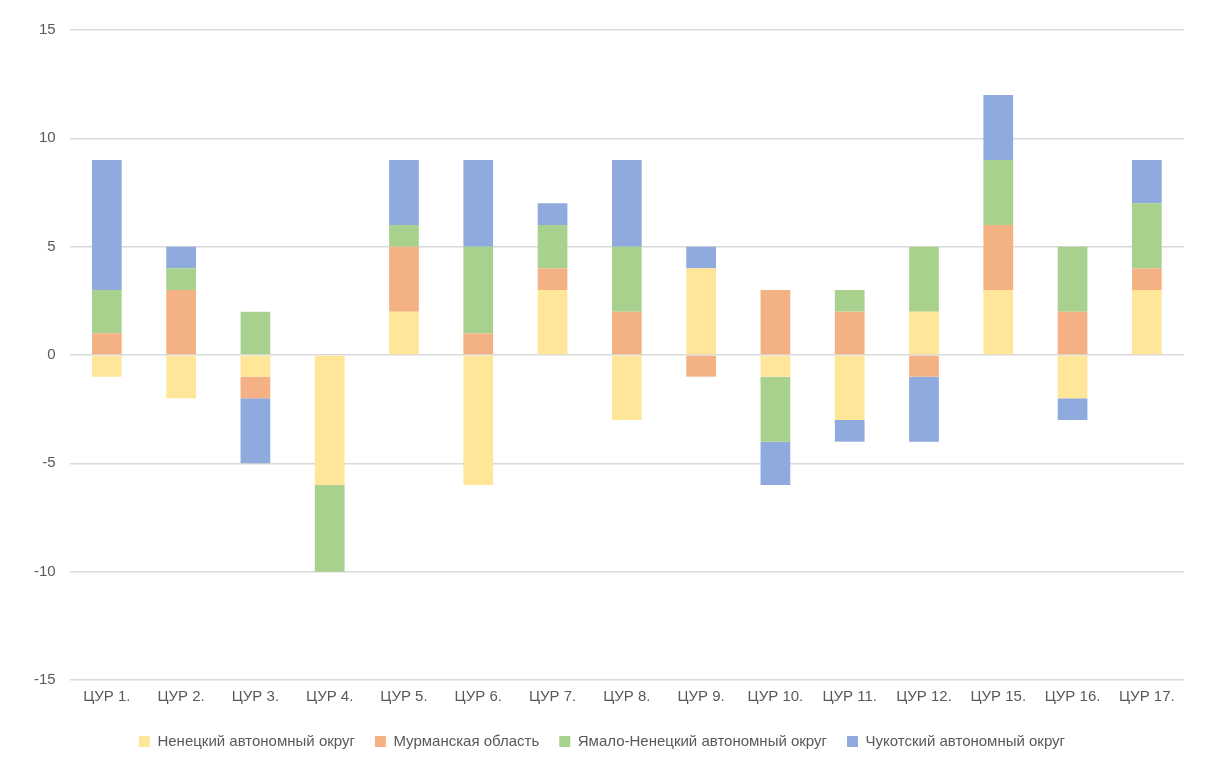 This screenshot has width=1224, height=769. What do you see at coordinates (627, 696) in the screenshot?
I see `x-tick-label: ЦУР 8.` at bounding box center [627, 696].